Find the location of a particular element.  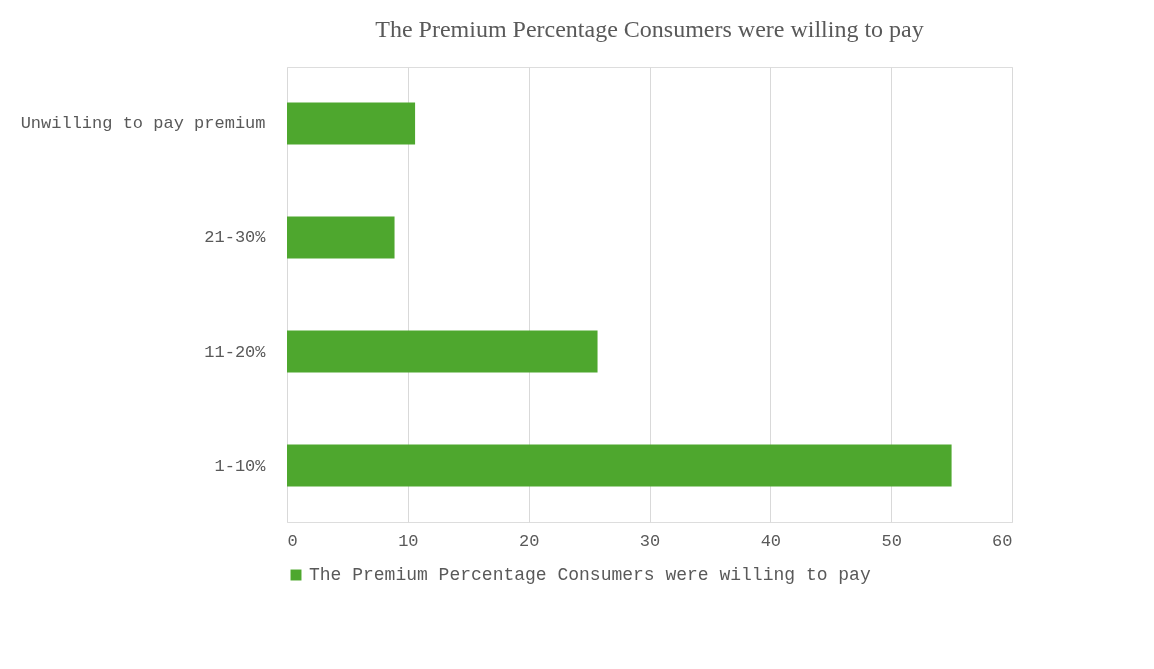

x-tick-label: 30 is located at coordinates (650, 541).